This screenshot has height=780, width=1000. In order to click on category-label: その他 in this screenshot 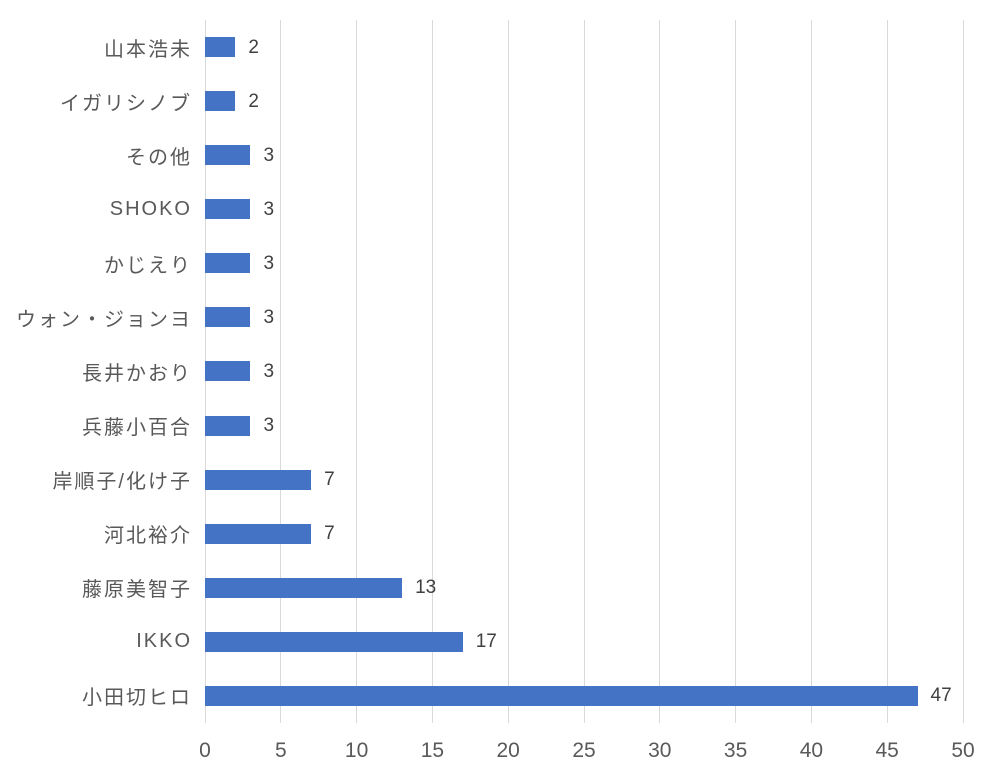, I will do `click(159, 157)`.